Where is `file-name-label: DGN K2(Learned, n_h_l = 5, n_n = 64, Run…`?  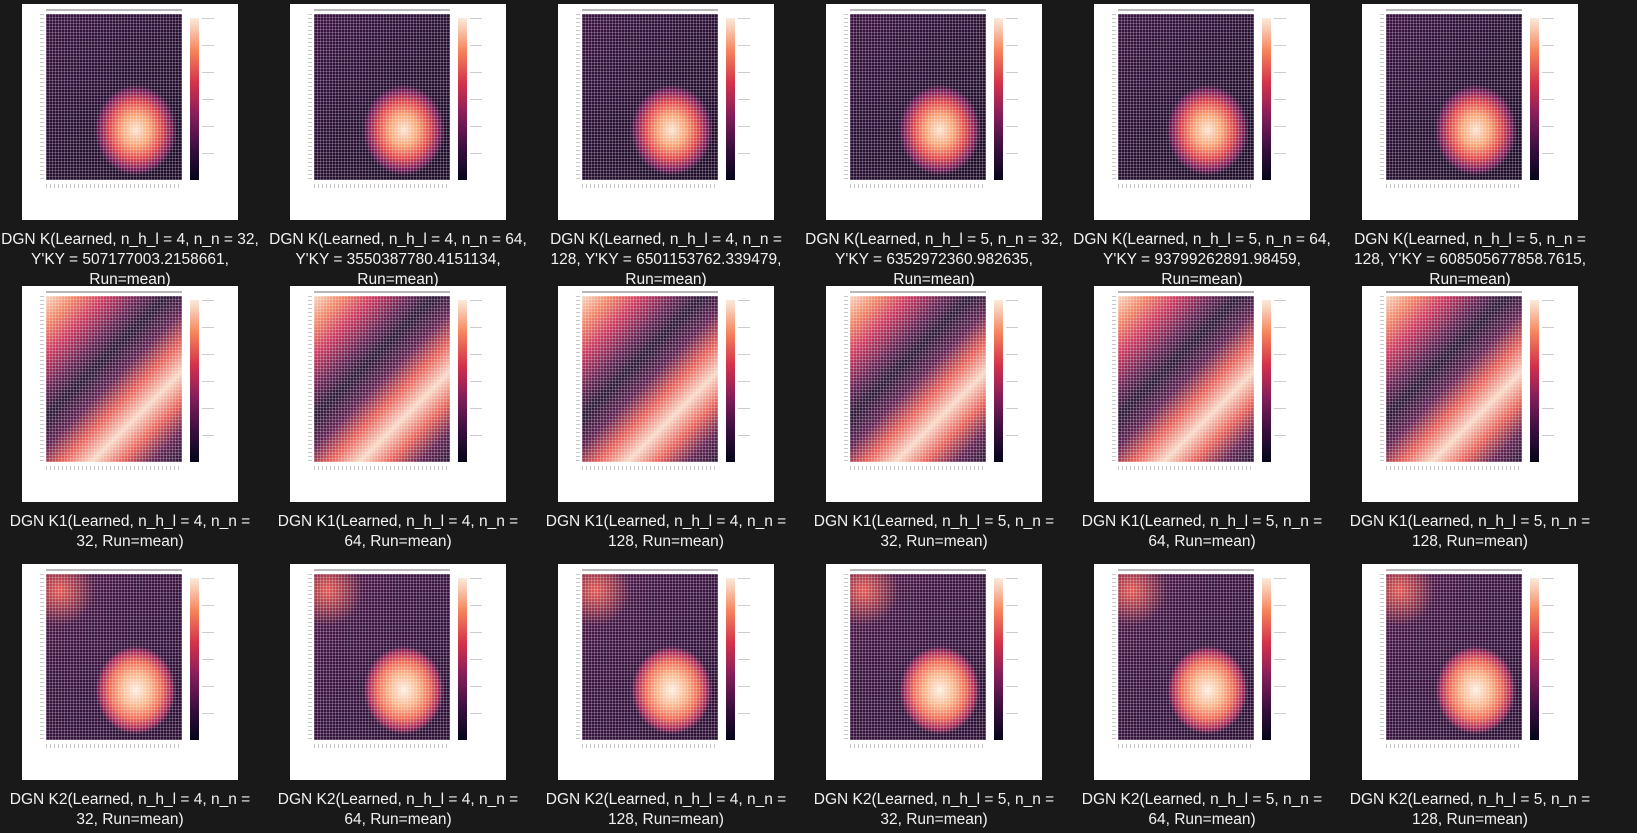 file-name-label: DGN K2(Learned, n_h_l = 5, n_n = 64, Run… is located at coordinates (1202, 809).